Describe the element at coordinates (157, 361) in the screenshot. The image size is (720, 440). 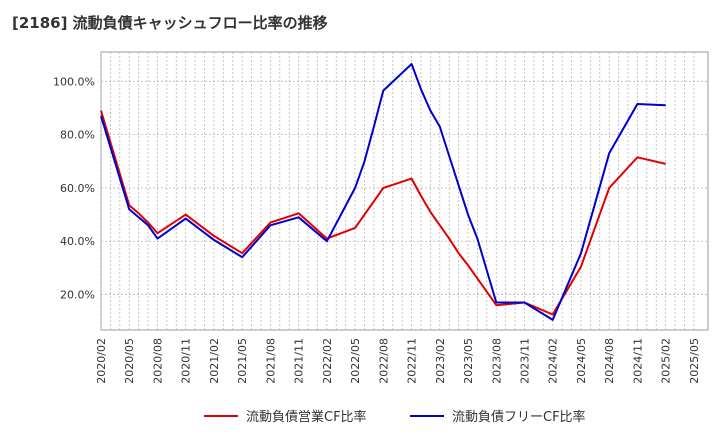
I see `x-tick-label: 2020/08` at that location.